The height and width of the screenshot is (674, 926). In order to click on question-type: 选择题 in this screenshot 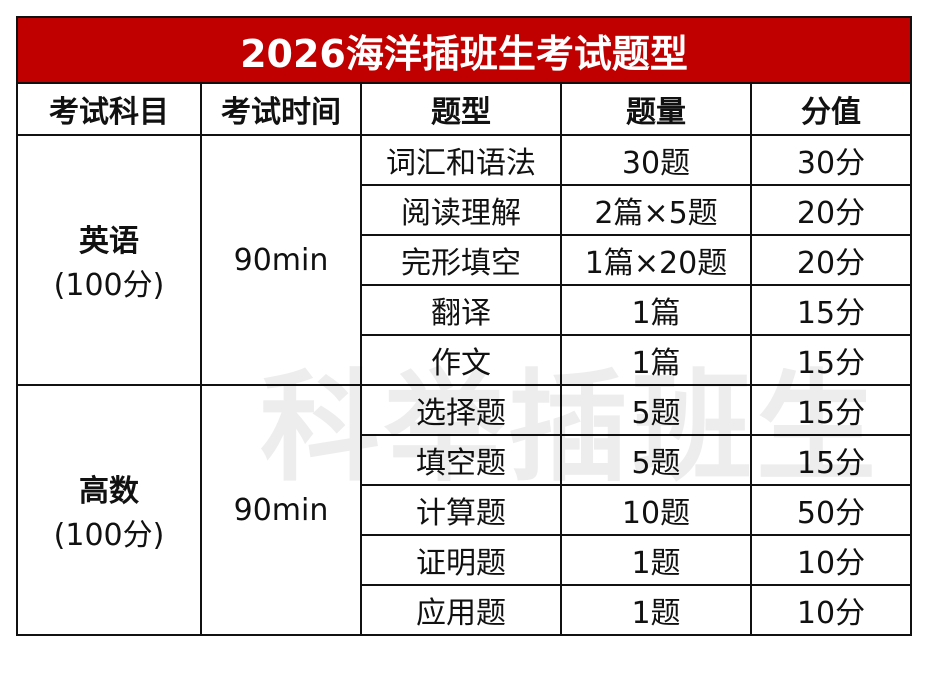, I will do `click(461, 410)`.